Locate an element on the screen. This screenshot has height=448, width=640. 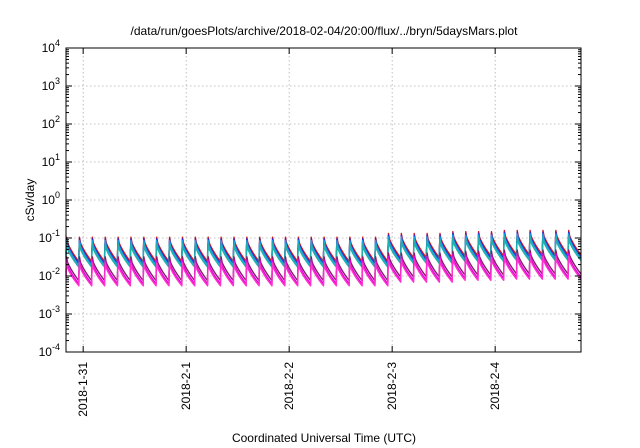
y-tick-label: 10² is located at coordinates (51, 122).